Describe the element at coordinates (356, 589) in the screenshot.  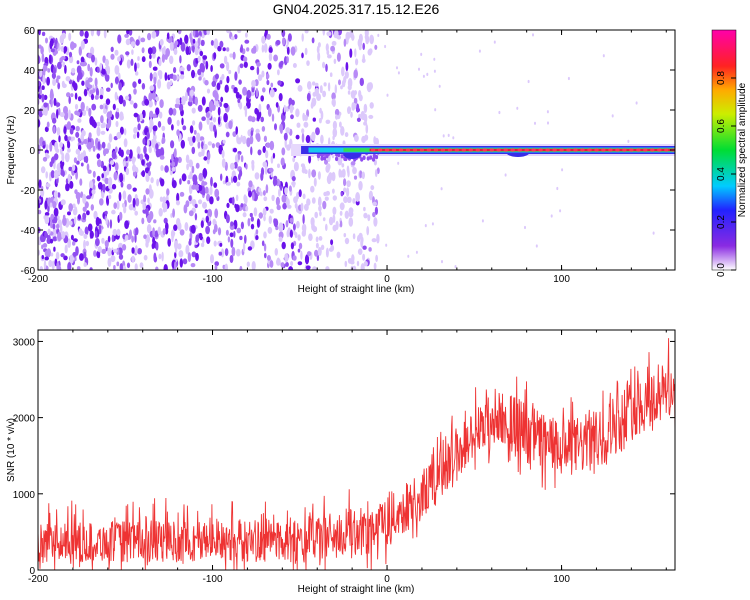
I see `snr-x-label: Height of straight line (km)` at that location.